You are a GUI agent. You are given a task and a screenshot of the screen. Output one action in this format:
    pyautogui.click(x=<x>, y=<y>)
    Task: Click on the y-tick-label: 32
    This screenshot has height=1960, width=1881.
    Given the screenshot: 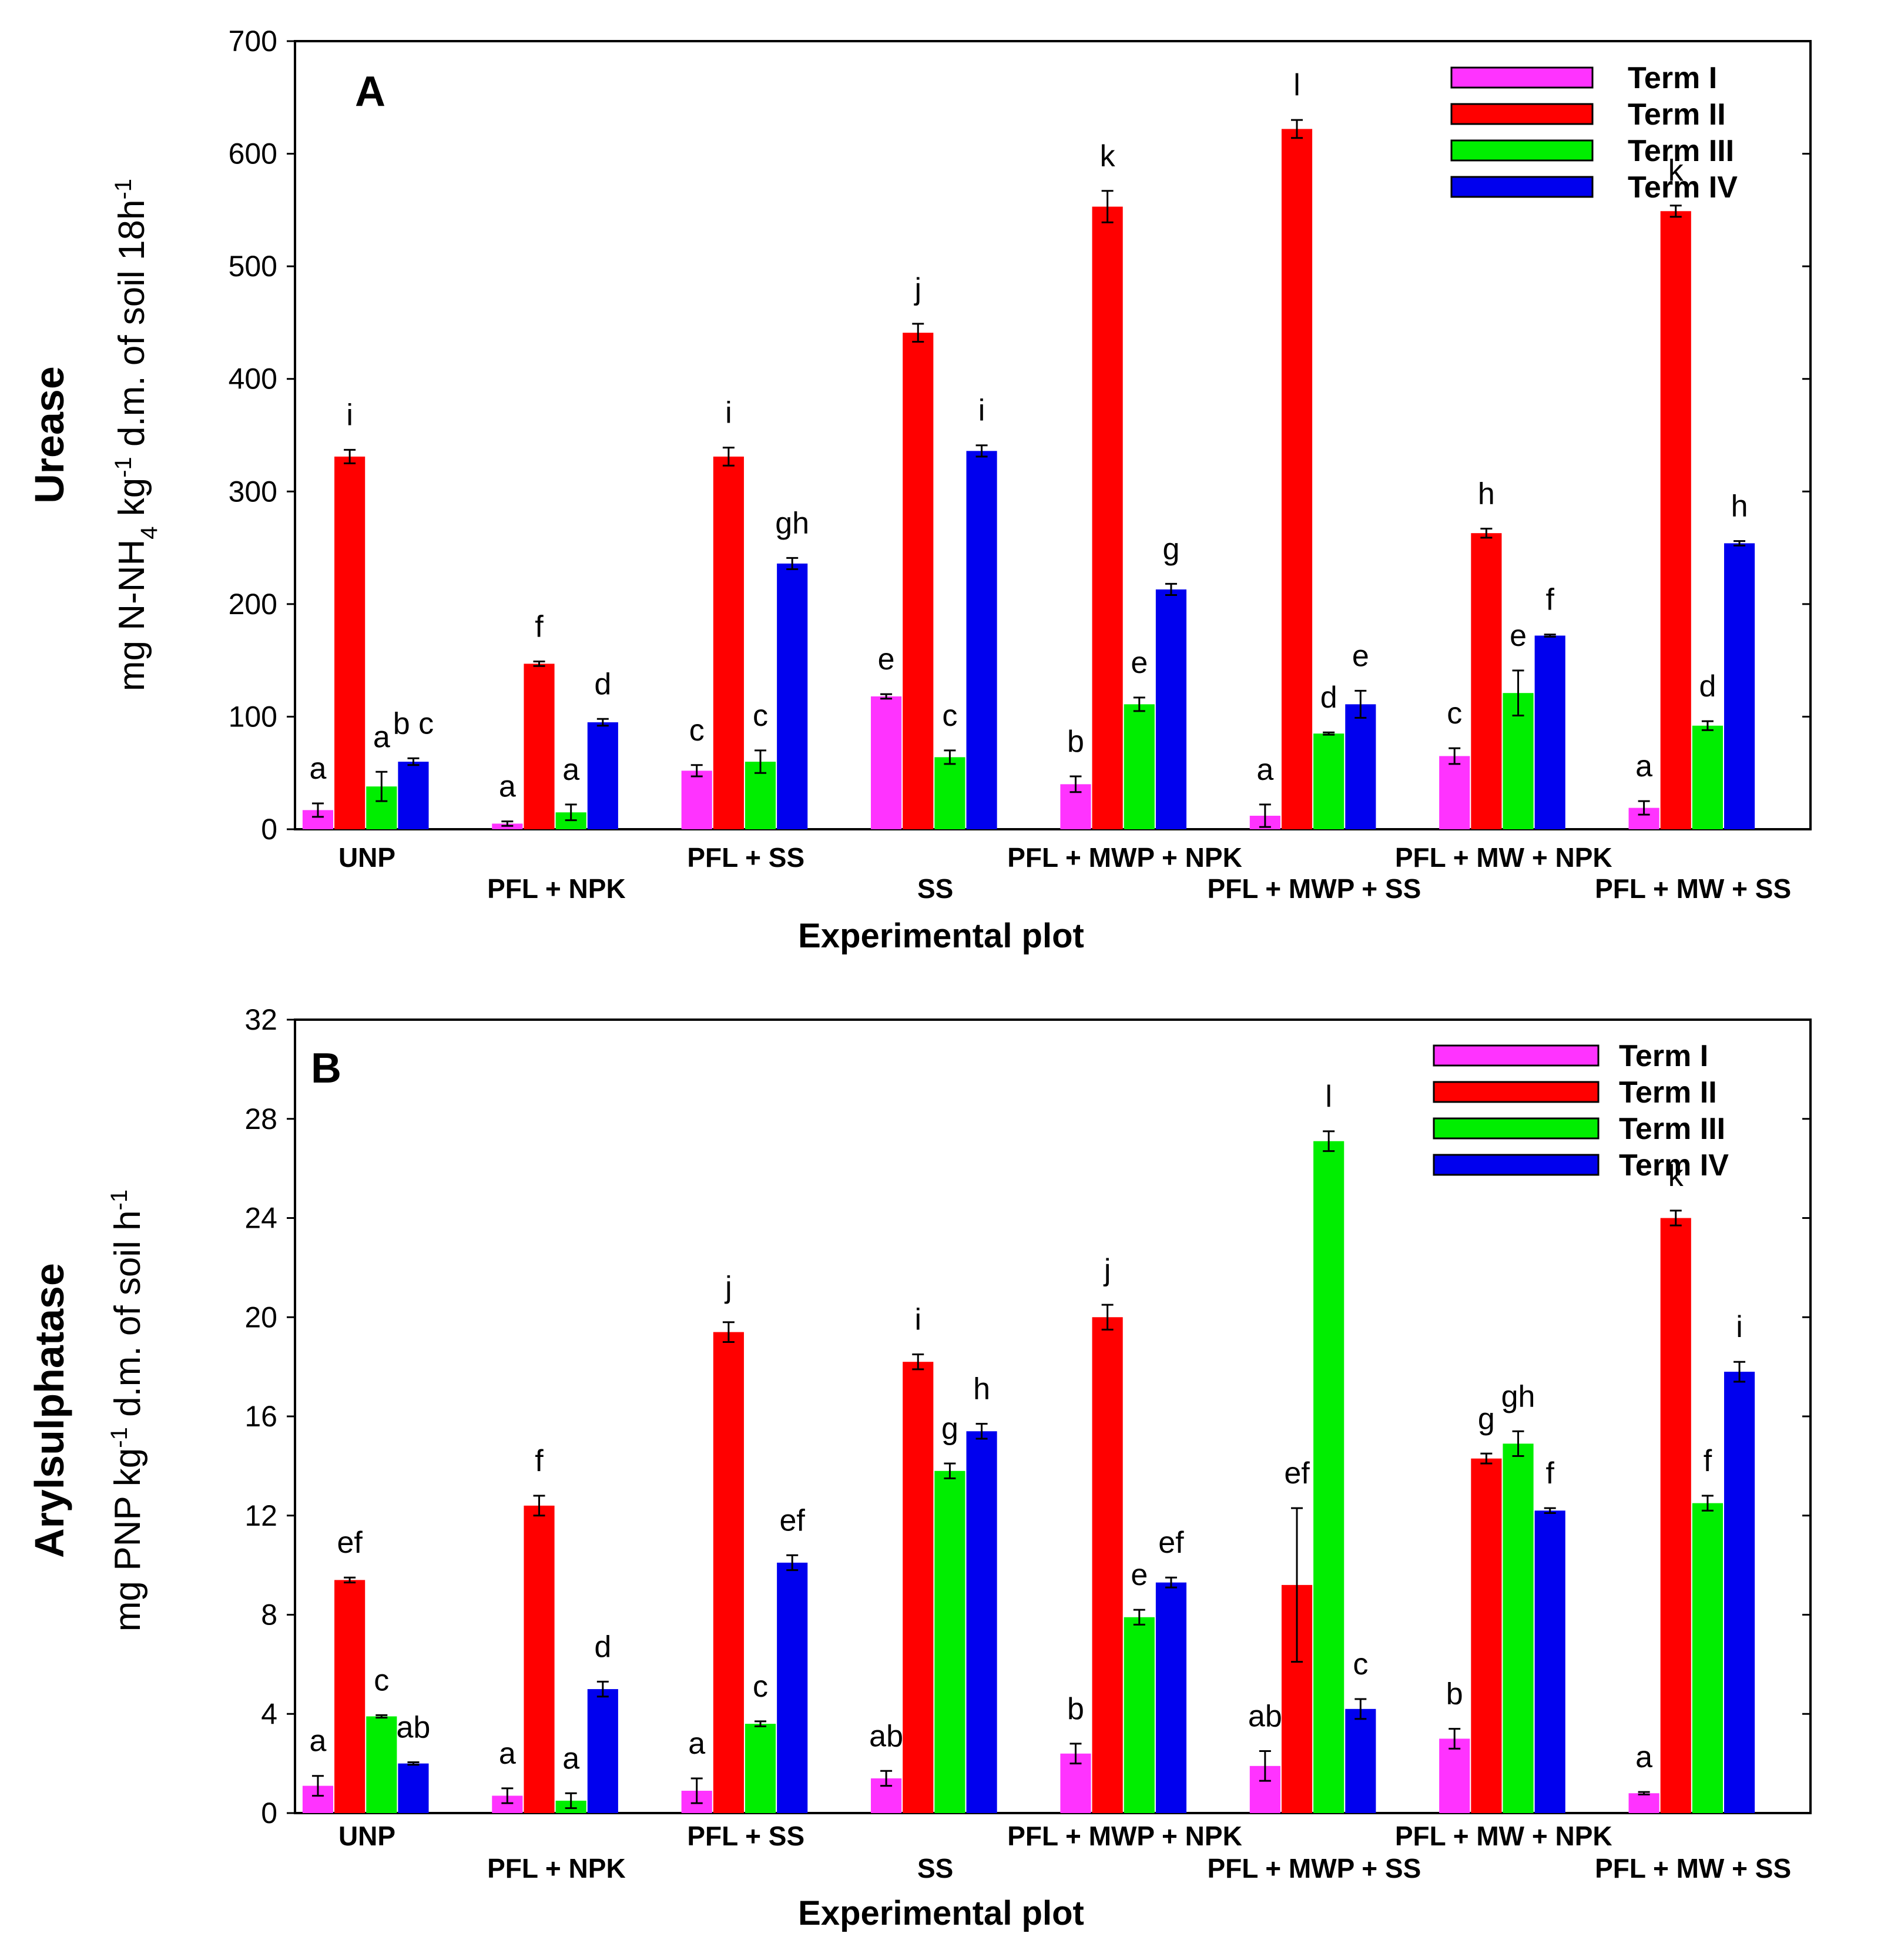 What is the action you would take?
    pyautogui.click(x=260, y=1020)
    